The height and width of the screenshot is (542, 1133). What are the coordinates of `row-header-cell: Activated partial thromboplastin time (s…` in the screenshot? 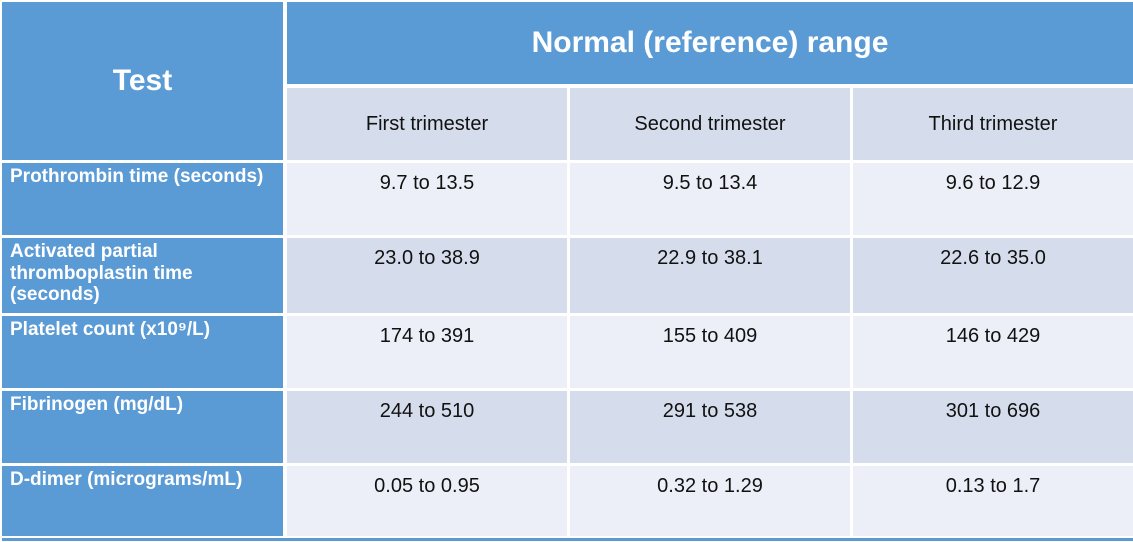 It's located at (142, 275).